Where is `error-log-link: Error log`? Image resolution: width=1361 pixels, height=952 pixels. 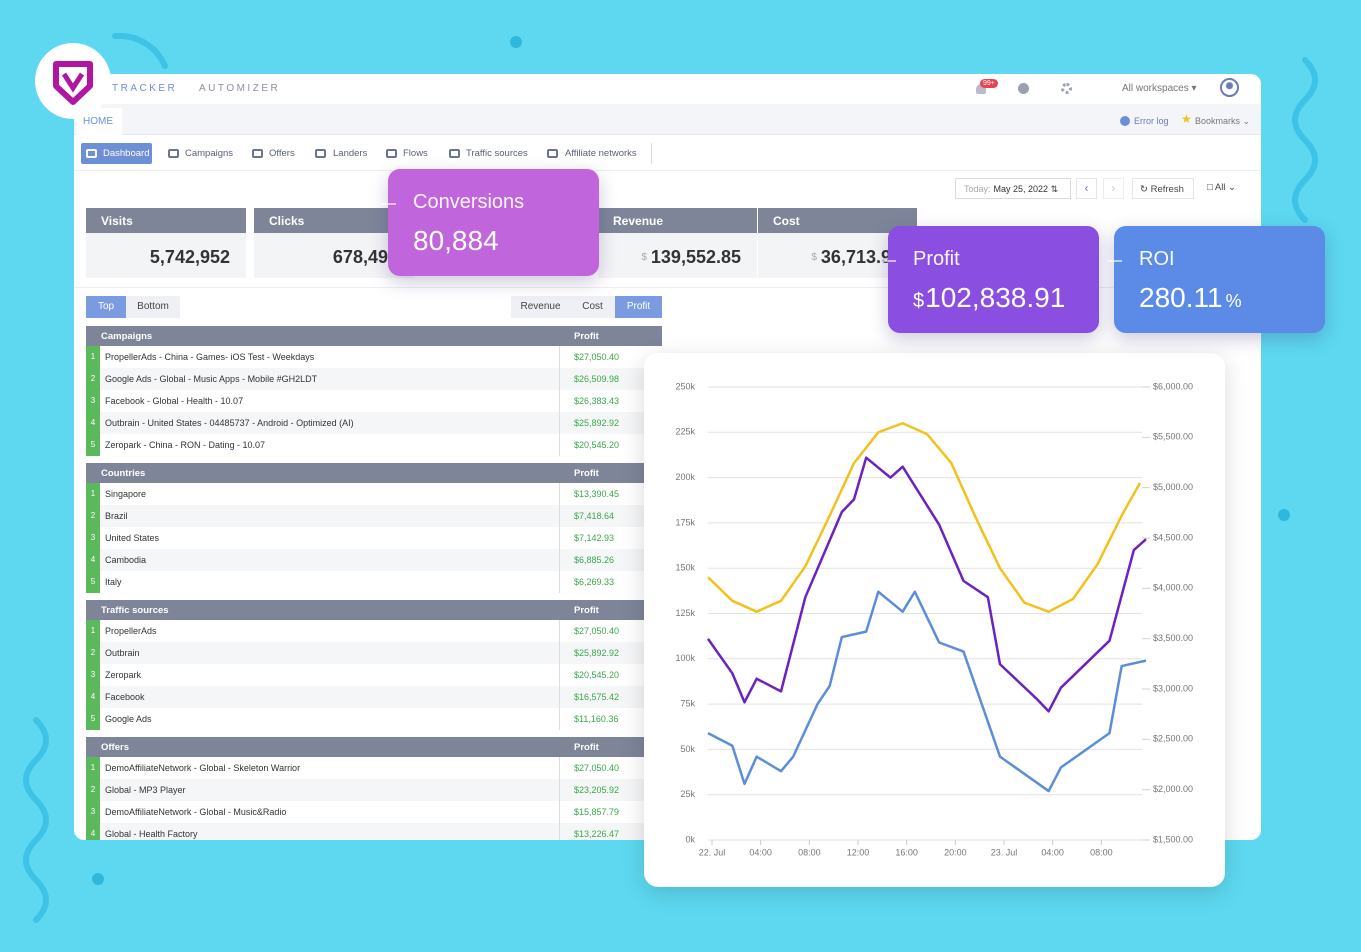 error-log-link: Error log is located at coordinates (1151, 121).